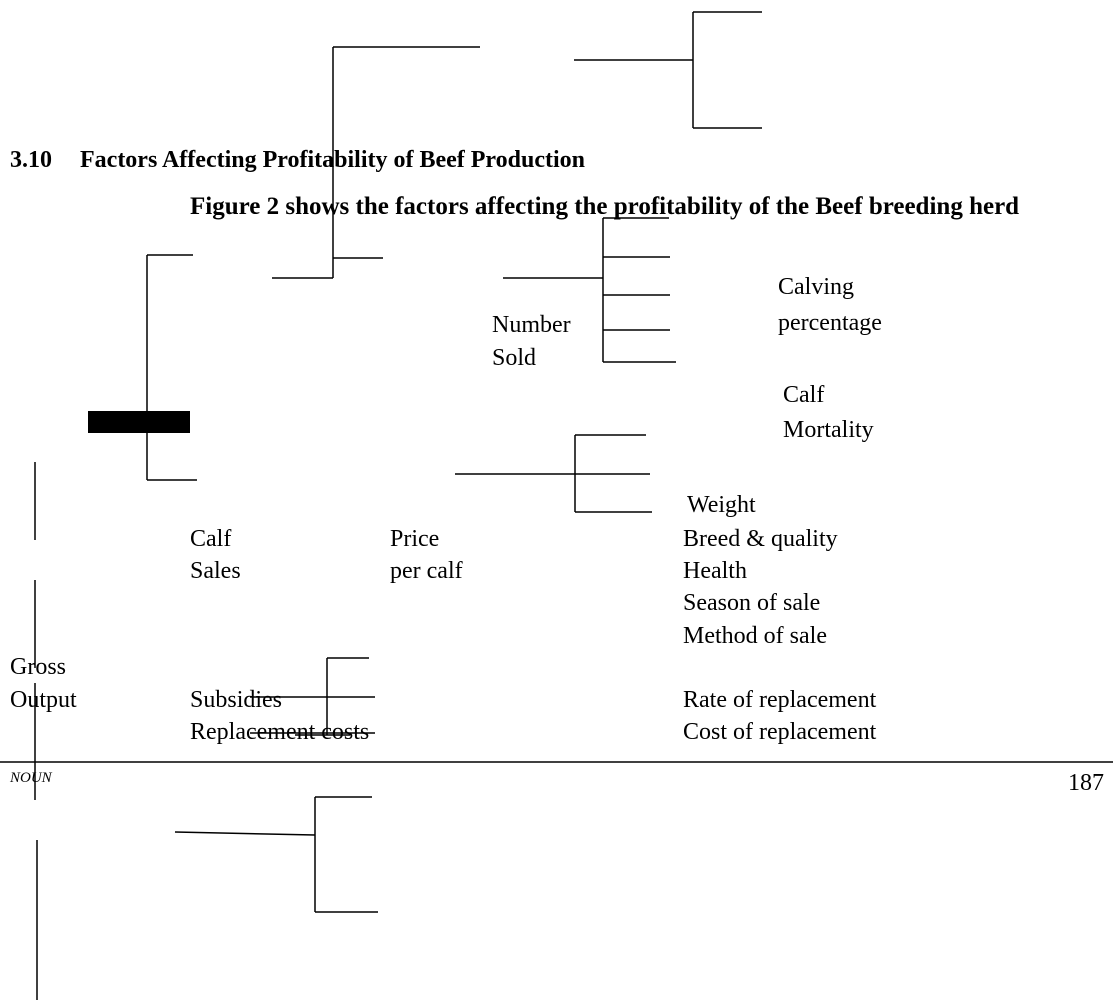 Image resolution: width=1113 pixels, height=1003 pixels. What do you see at coordinates (236, 700) in the screenshot?
I see `diagram-label: Subsidies` at bounding box center [236, 700].